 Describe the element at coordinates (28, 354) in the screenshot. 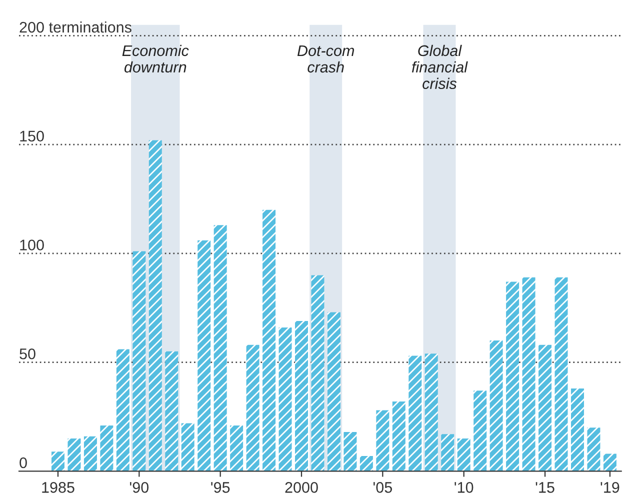

I see `y-tick-label: 50` at that location.